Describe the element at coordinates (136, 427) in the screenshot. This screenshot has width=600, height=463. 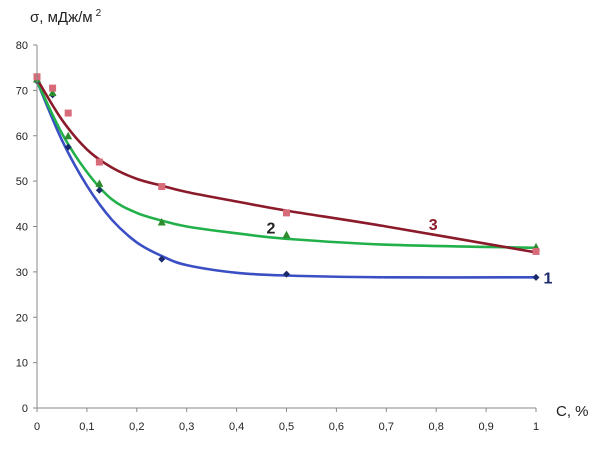
I see `x-tick-label: 0,2` at that location.